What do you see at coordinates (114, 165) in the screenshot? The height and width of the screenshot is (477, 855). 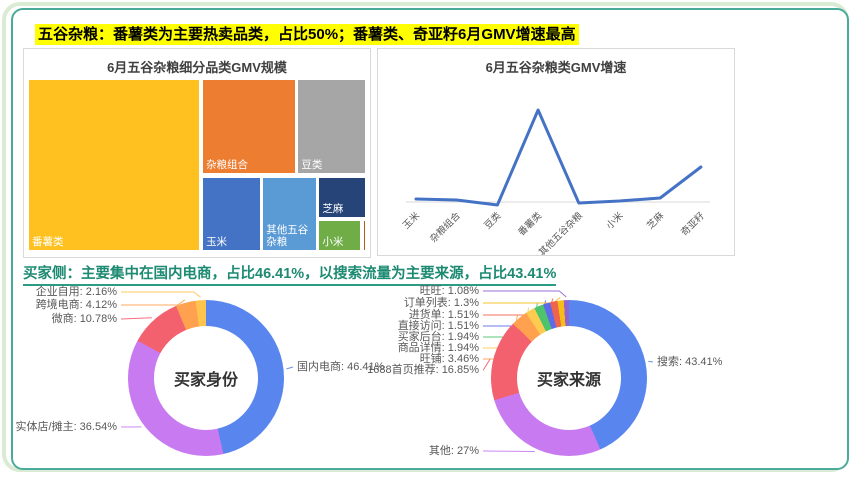 I see `treemap-block-0: 番薯类` at bounding box center [114, 165].